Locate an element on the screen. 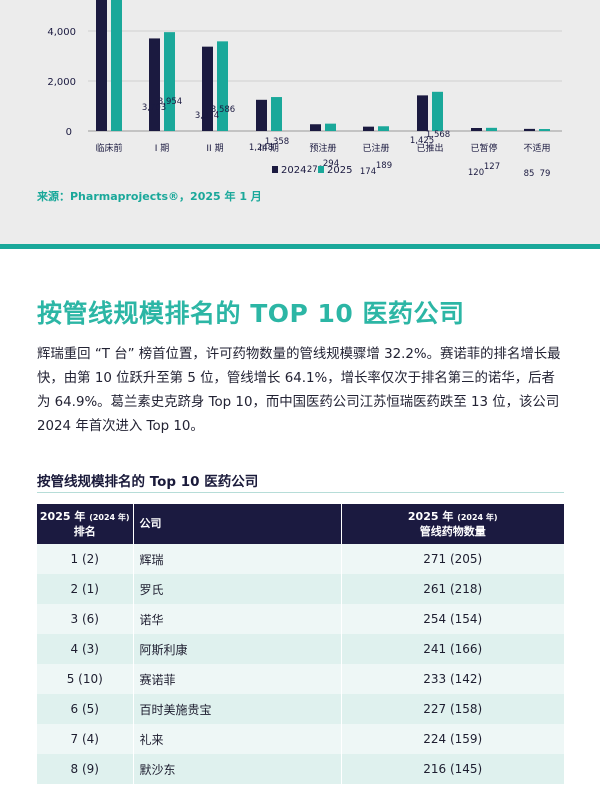 This screenshot has height=800, width=600. table-row: 5 (10) 赛诺菲 233 (142) is located at coordinates (300, 679).